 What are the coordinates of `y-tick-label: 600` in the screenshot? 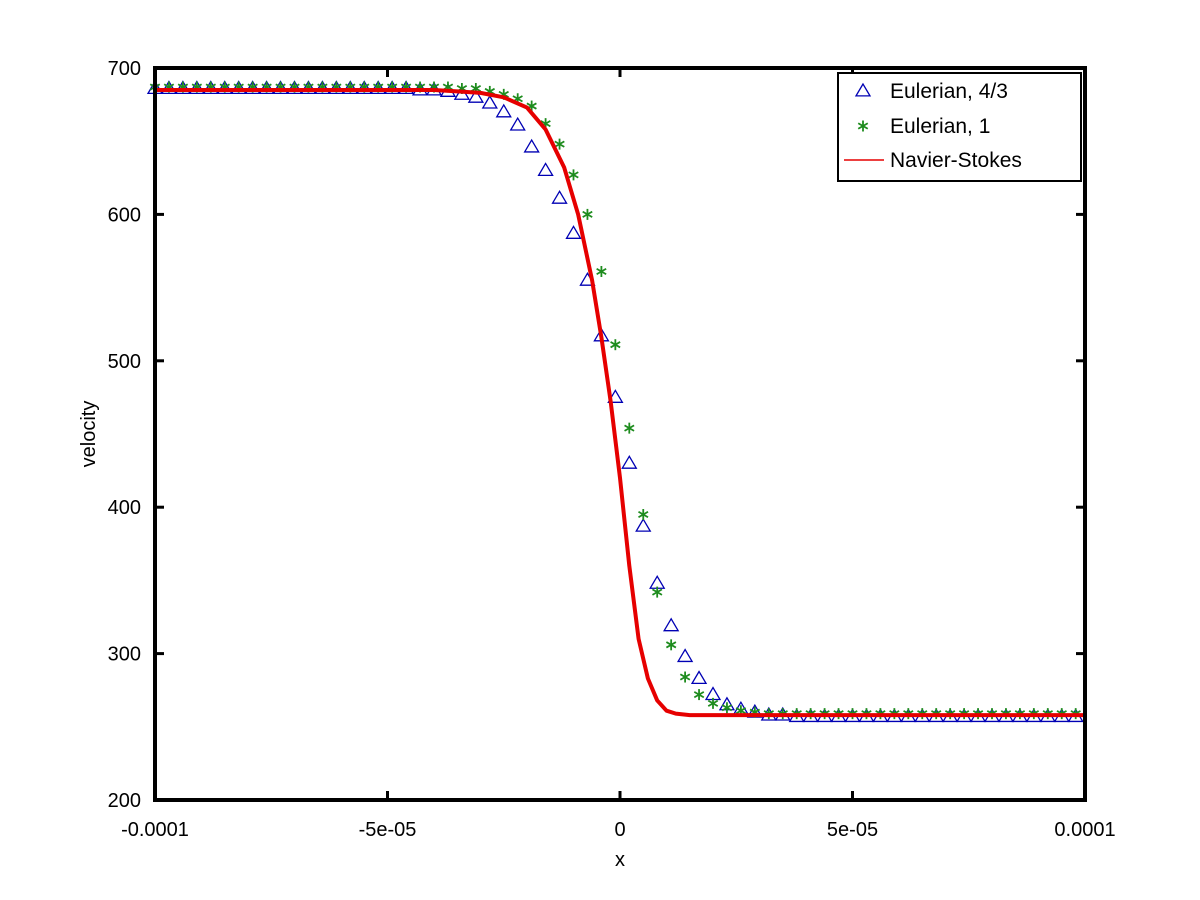 It's located at (124, 215).